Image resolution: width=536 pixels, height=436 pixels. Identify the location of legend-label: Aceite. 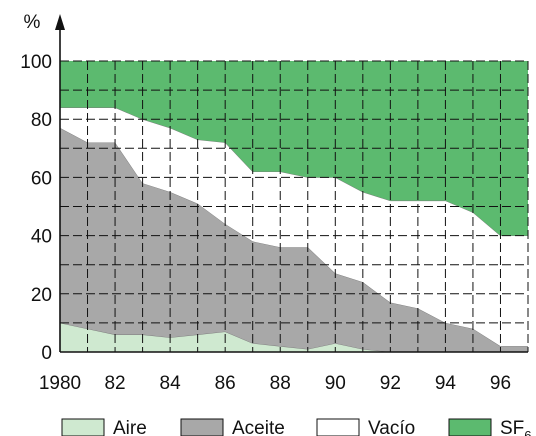
(258, 427).